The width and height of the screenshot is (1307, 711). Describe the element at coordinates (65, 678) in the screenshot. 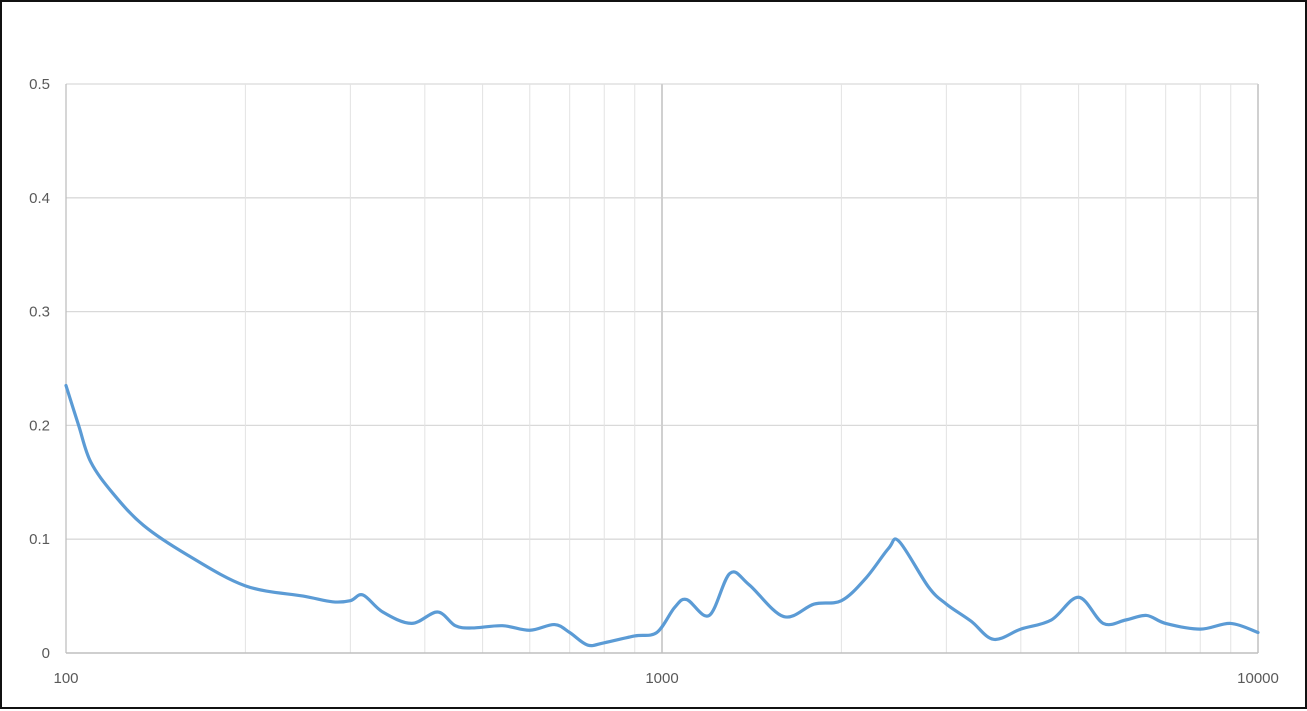

I see `x-tick-label: 100` at that location.